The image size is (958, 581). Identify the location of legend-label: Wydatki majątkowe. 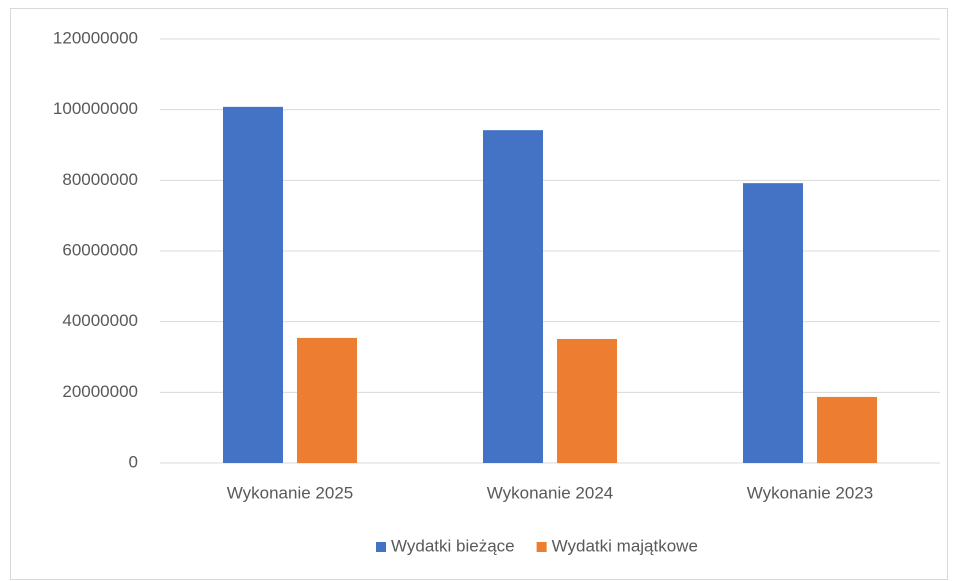
(625, 545).